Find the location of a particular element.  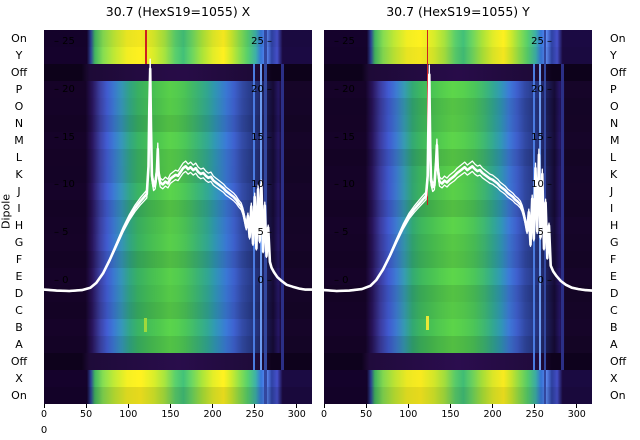

yellow-blip is located at coordinates (428, 323).